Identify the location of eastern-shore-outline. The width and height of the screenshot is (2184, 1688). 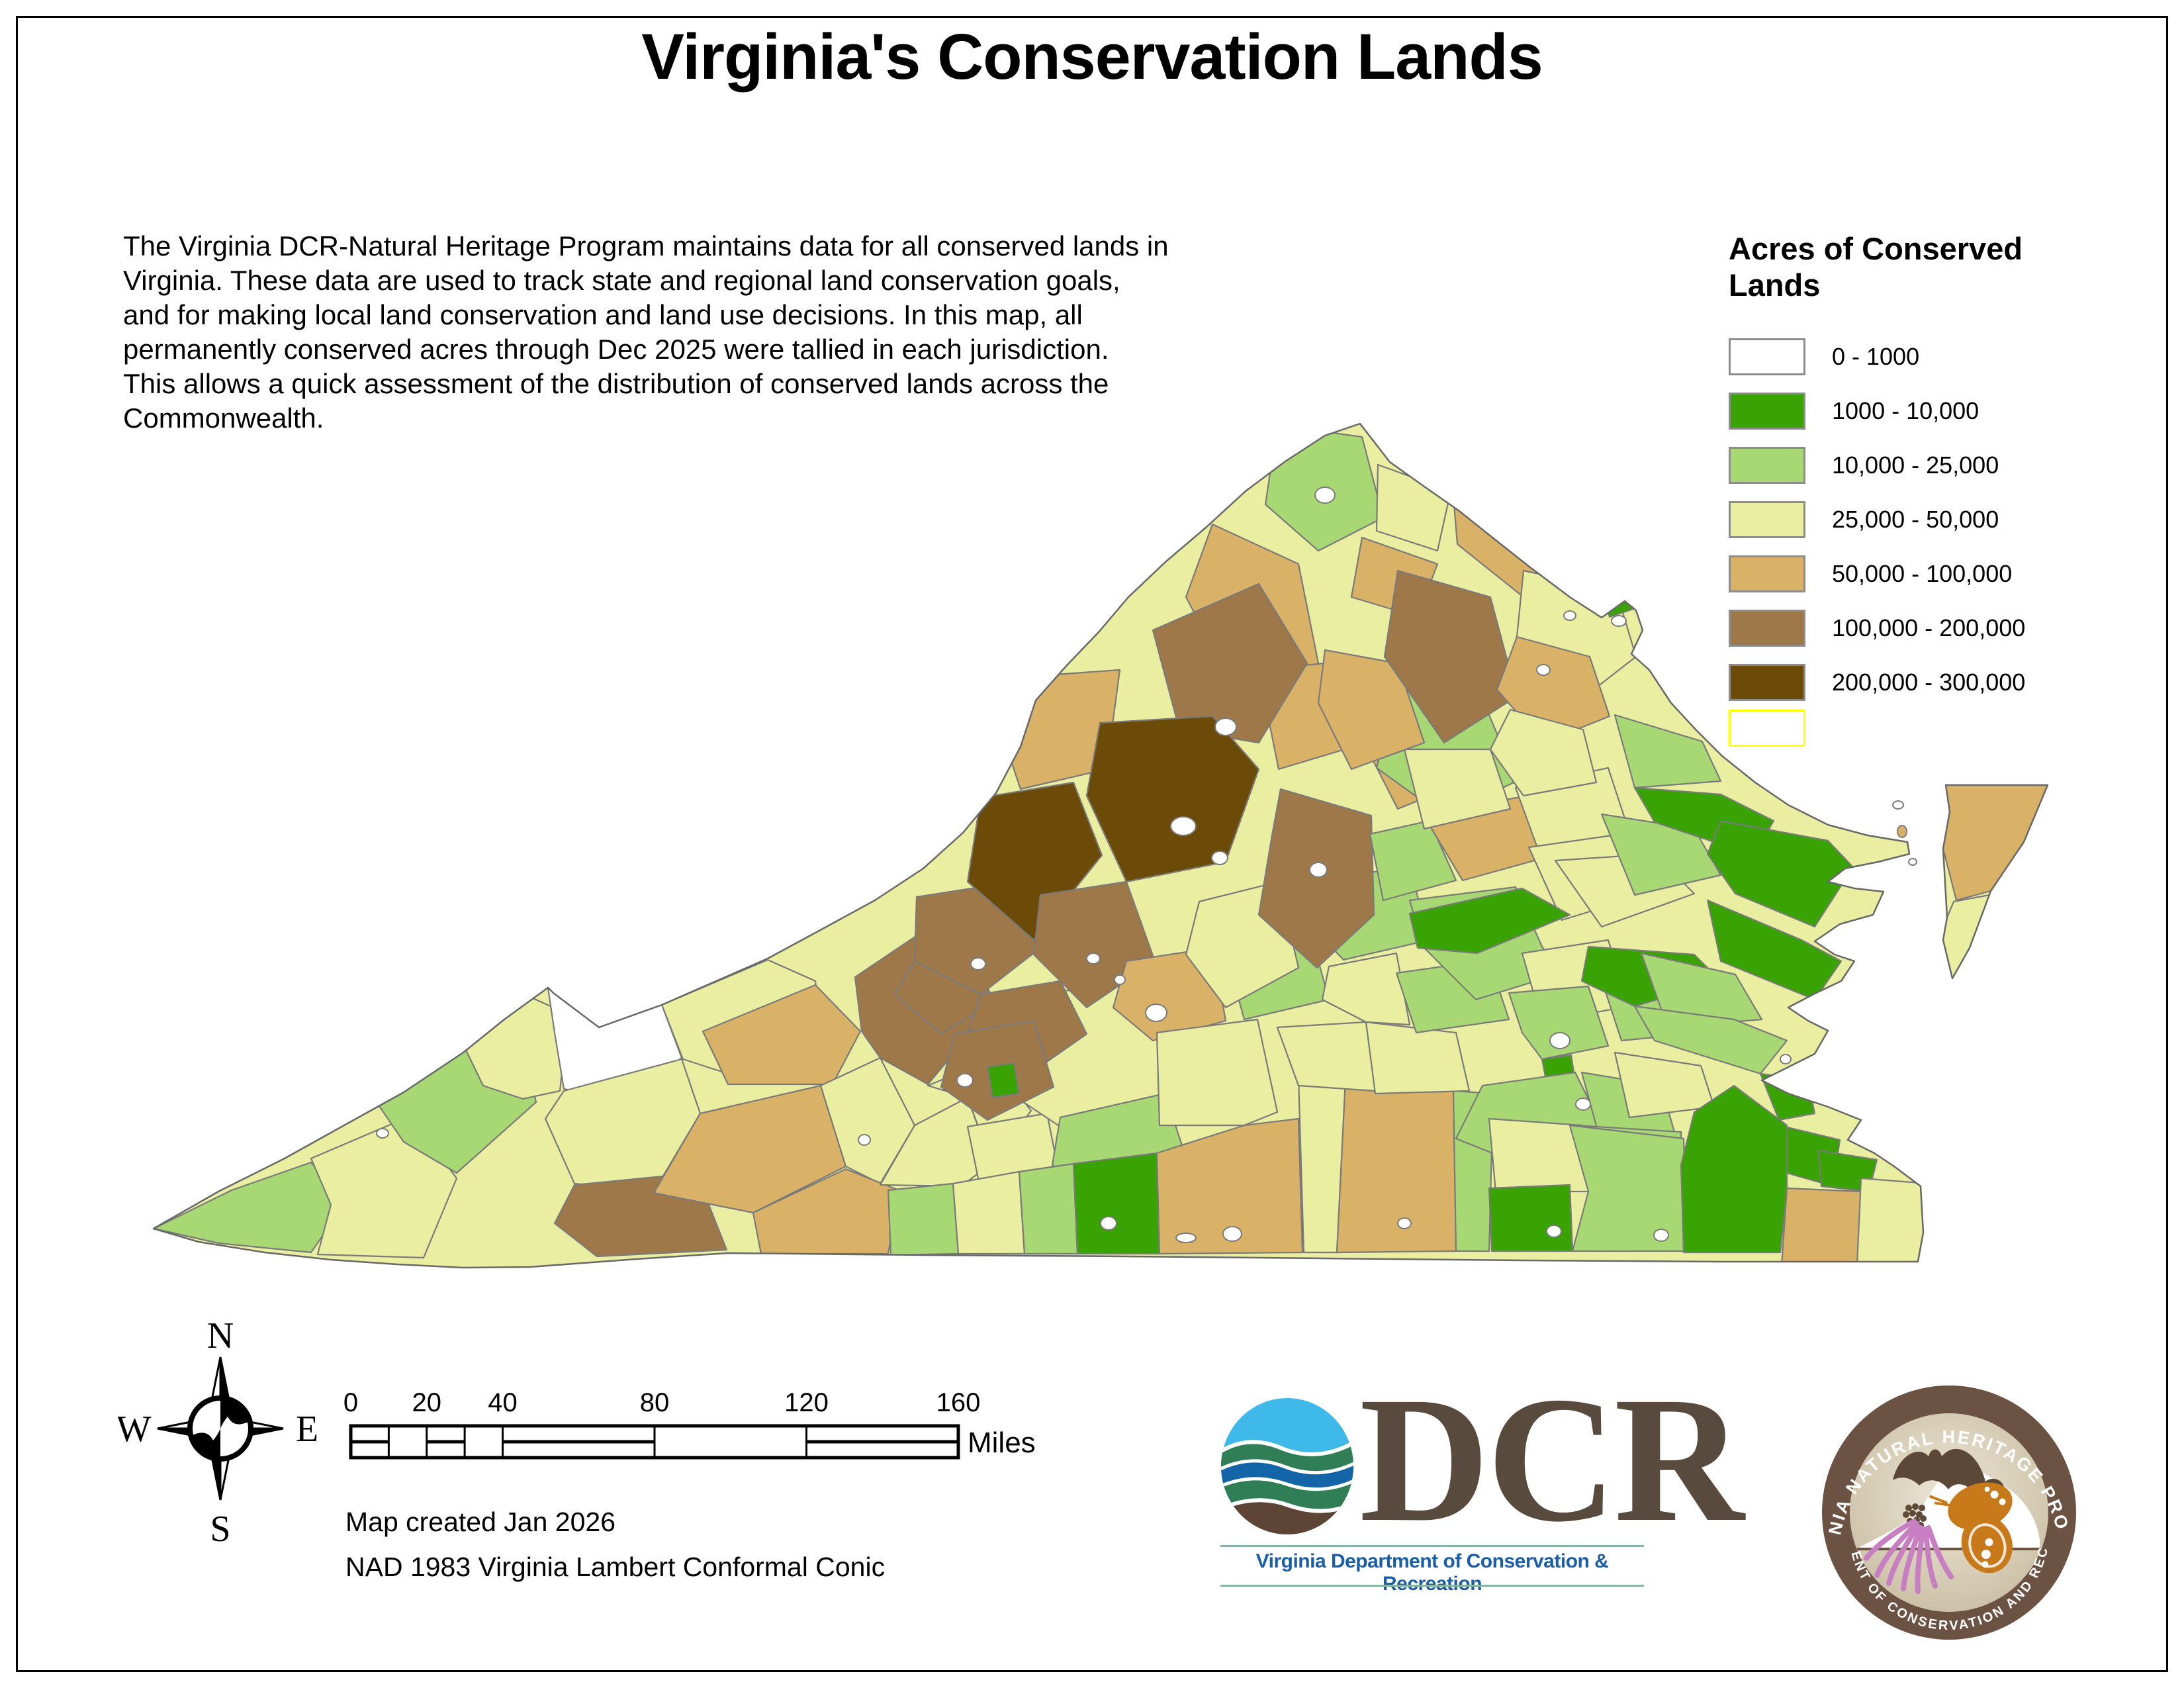
(1996, 882).